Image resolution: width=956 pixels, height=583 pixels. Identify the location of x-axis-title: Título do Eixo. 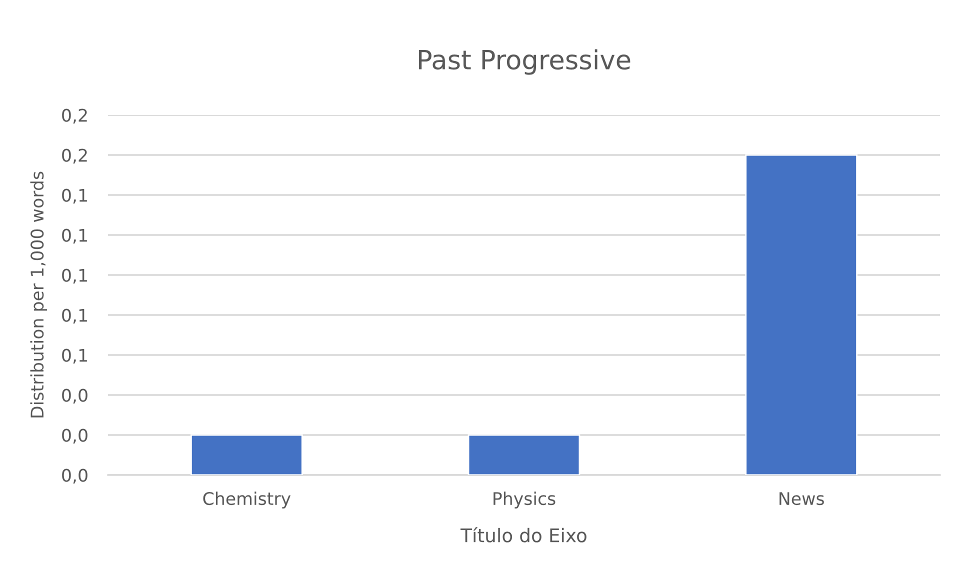
(523, 534).